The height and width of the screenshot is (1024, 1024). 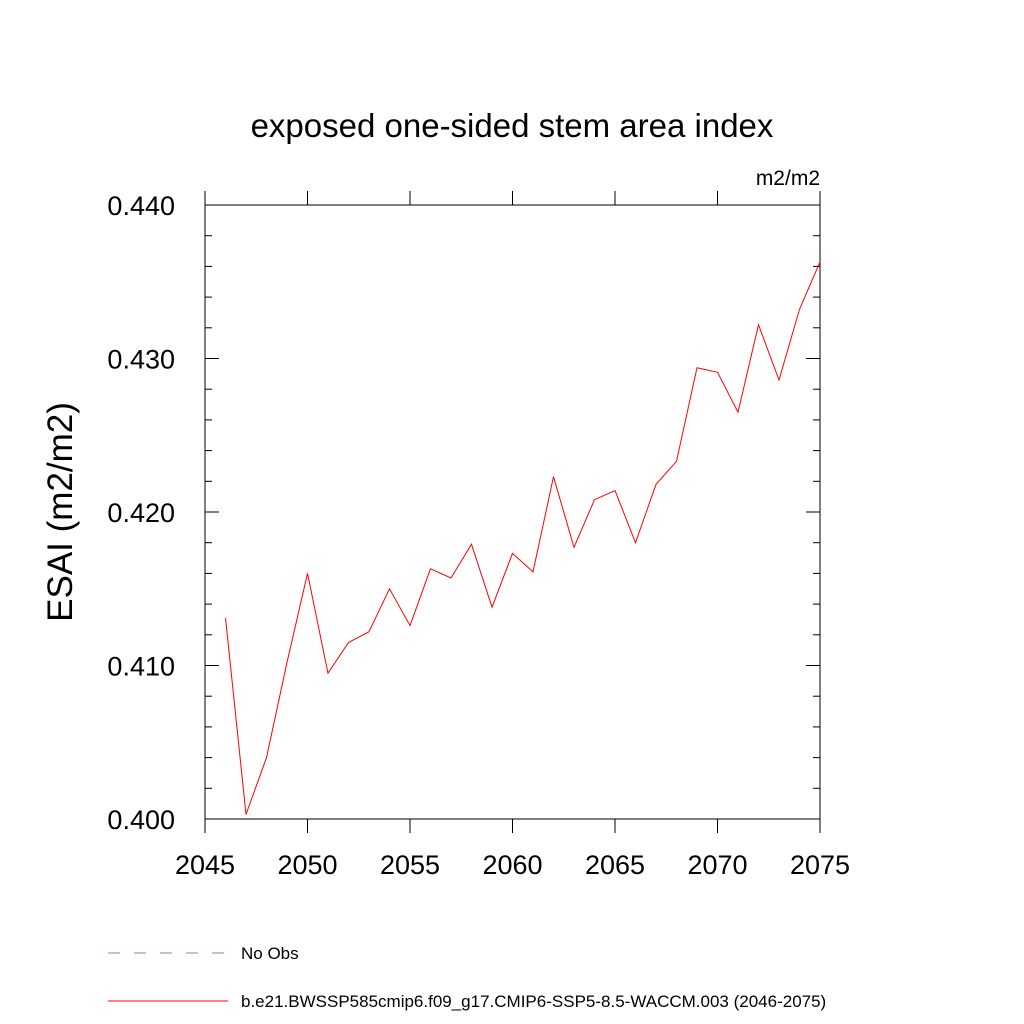 I want to click on x-tick-label: 2055, so click(x=410, y=865).